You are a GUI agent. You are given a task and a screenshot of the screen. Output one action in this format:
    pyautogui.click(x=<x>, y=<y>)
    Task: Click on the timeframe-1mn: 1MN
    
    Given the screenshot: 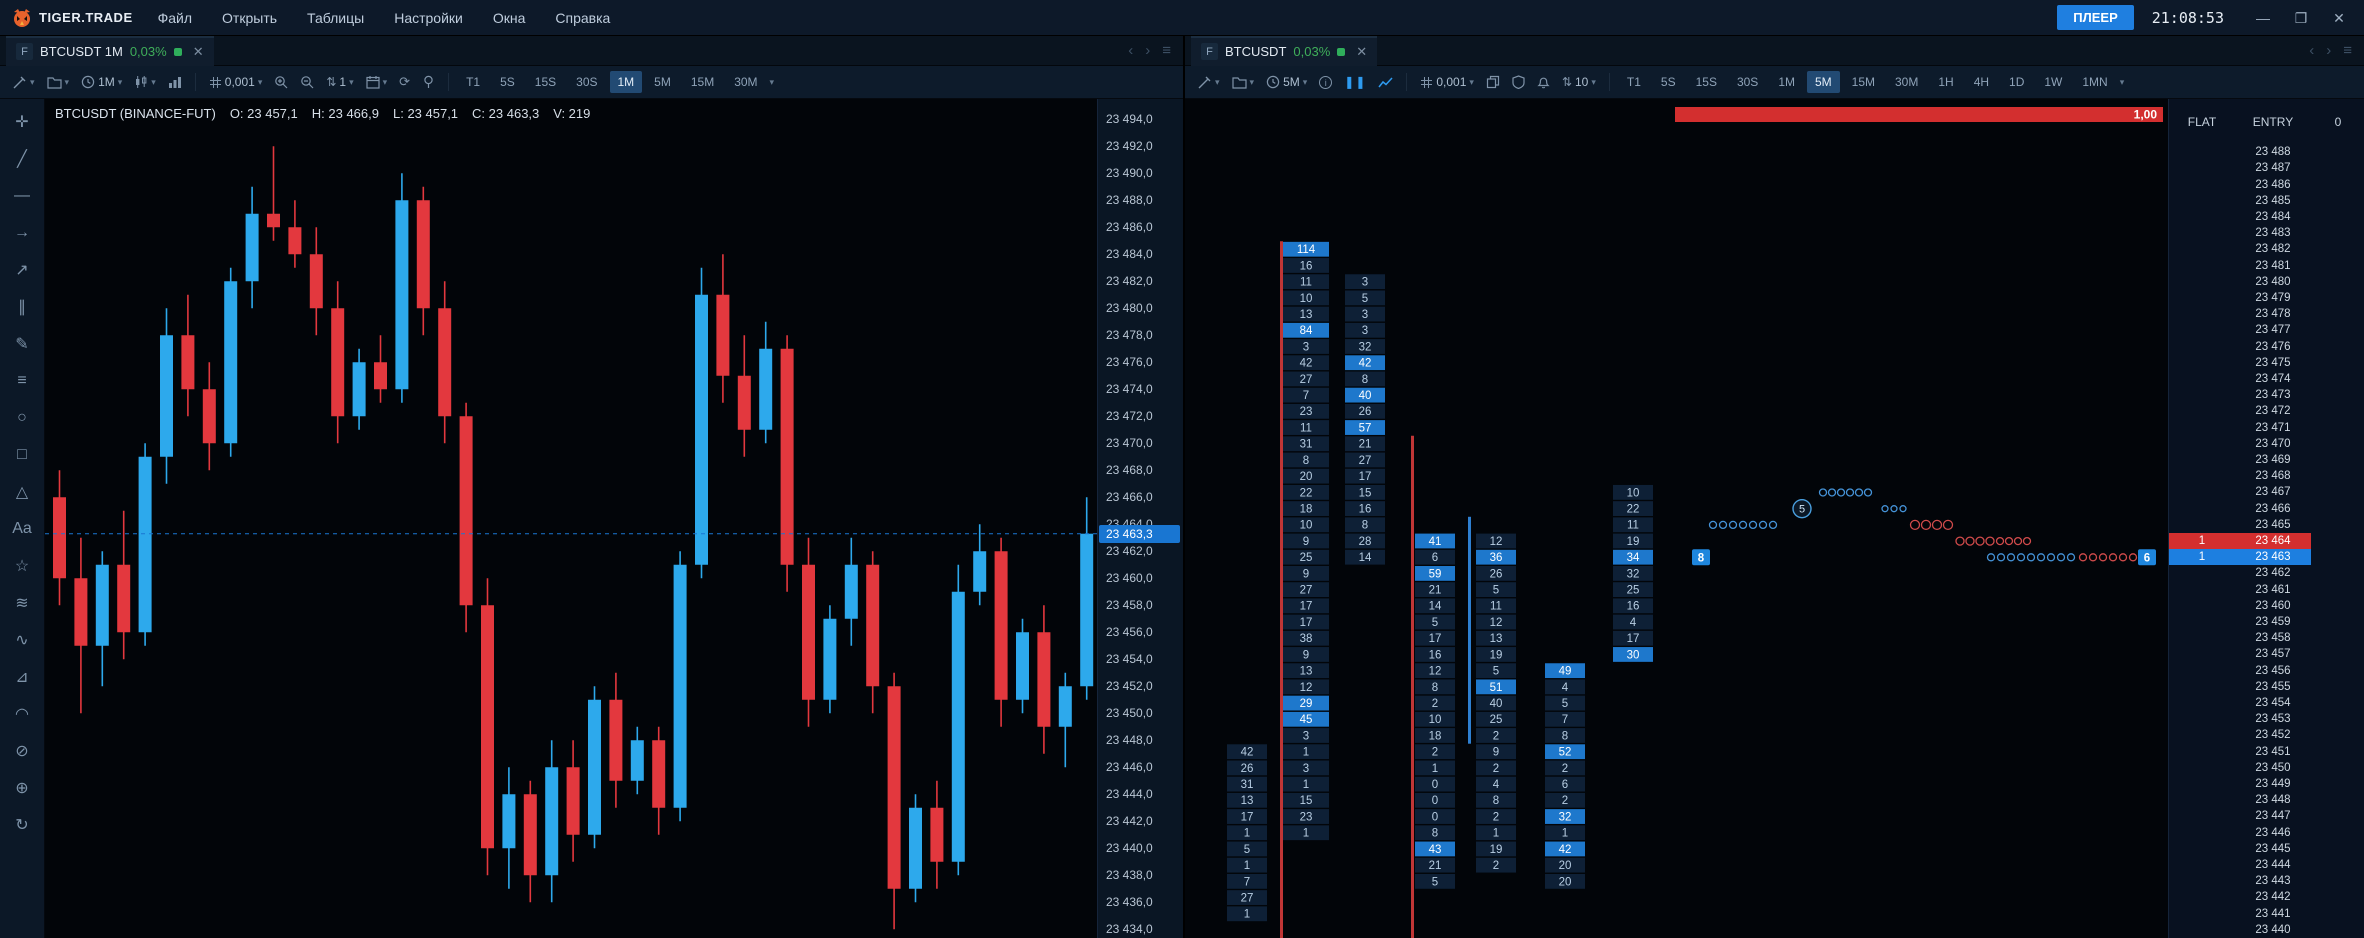 What is the action you would take?
    pyautogui.click(x=2095, y=82)
    